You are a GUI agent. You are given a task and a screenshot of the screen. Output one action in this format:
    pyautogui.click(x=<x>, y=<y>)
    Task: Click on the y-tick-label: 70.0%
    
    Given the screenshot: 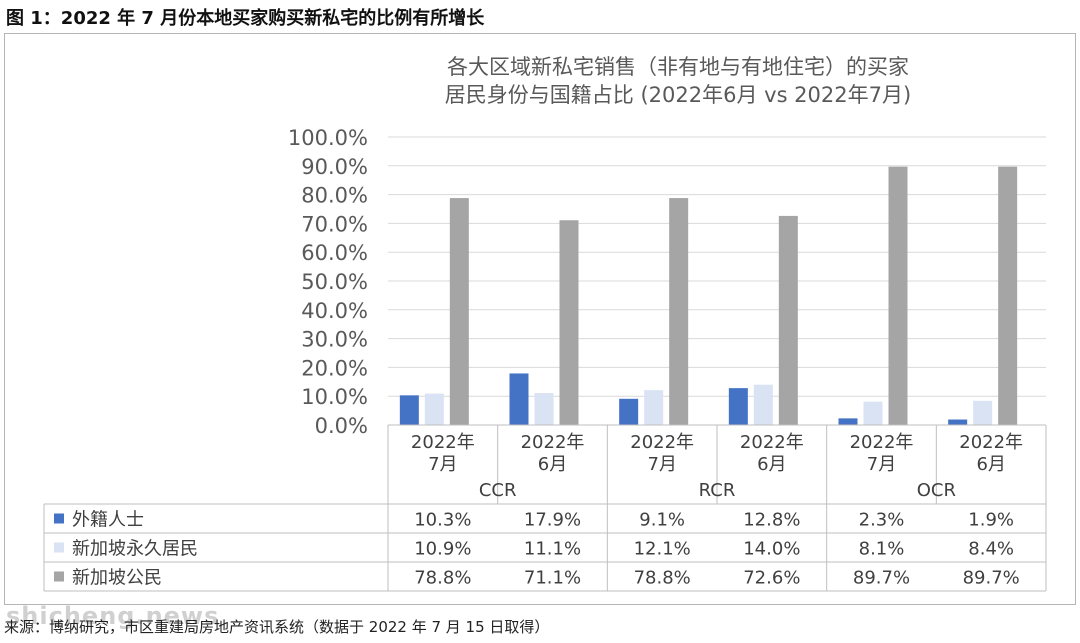 What is the action you would take?
    pyautogui.click(x=334, y=224)
    